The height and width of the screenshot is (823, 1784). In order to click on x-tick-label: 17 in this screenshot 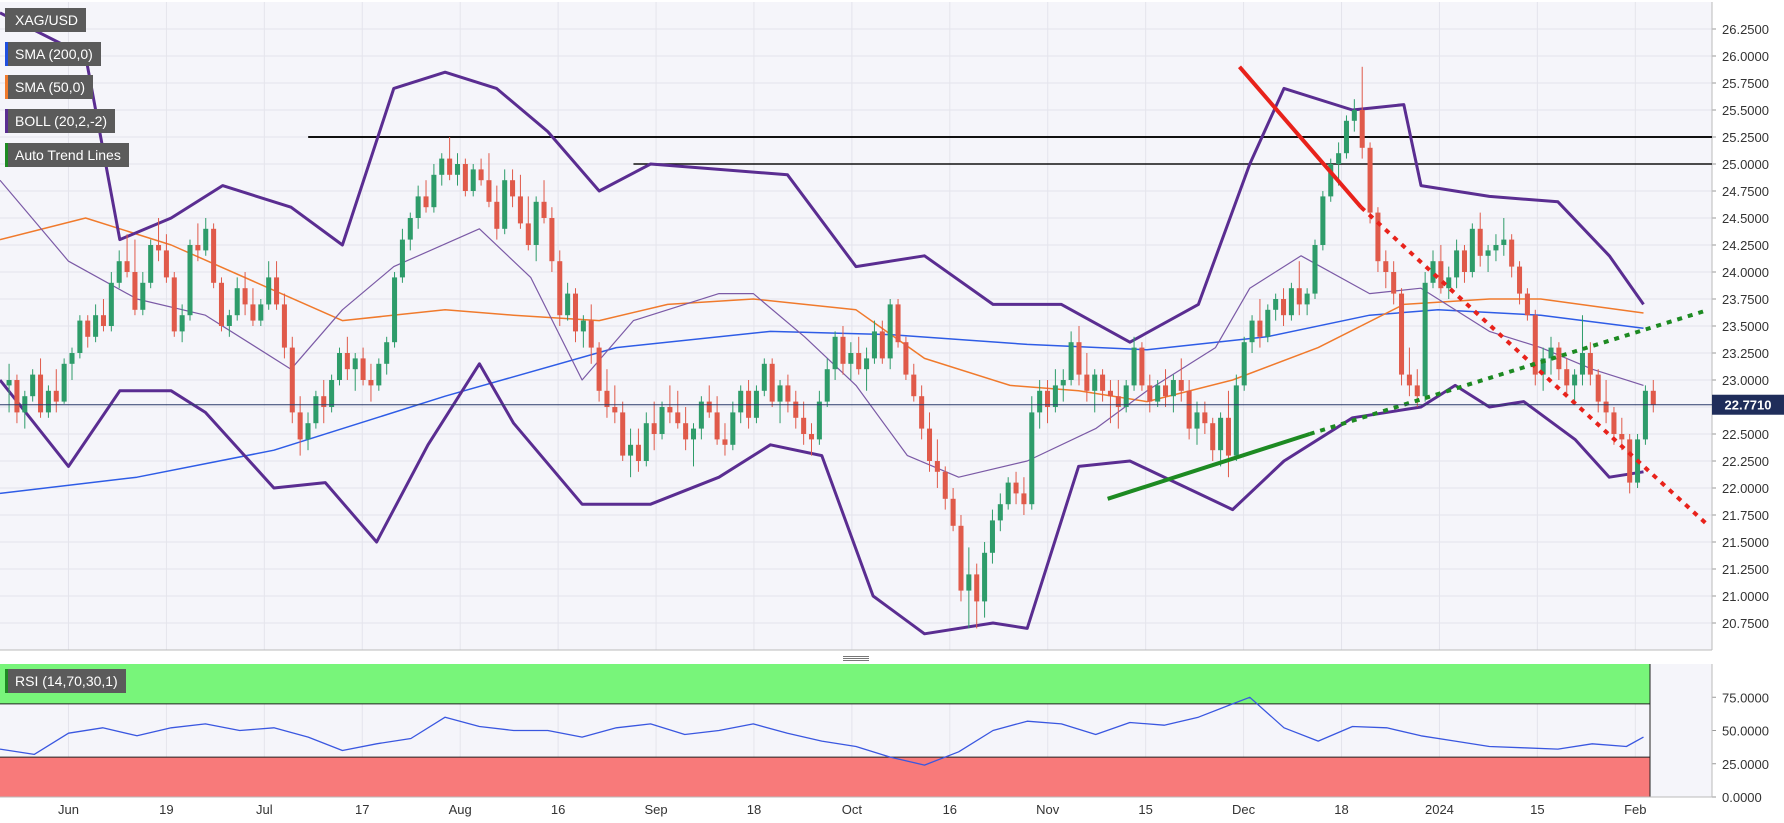, I will do `click(362, 809)`.